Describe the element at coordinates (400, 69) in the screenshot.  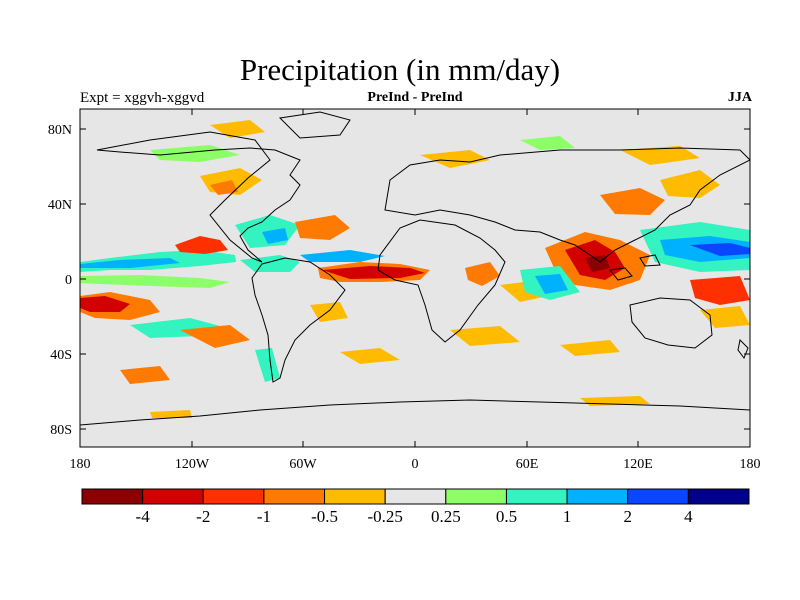
I see `map-title: Precipitation (in mm/day)` at that location.